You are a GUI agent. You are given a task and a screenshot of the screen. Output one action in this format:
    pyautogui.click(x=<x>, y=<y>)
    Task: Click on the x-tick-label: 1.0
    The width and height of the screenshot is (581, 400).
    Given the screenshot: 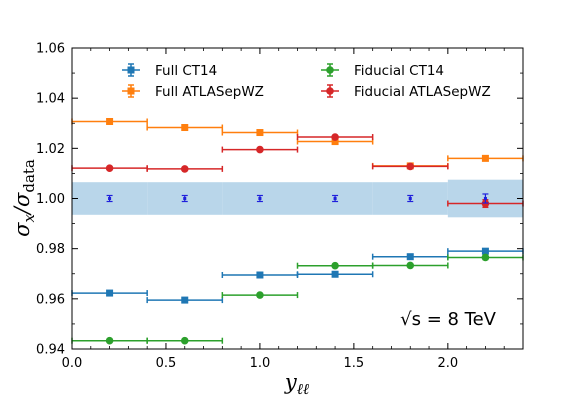 What is the action you would take?
    pyautogui.click(x=260, y=363)
    